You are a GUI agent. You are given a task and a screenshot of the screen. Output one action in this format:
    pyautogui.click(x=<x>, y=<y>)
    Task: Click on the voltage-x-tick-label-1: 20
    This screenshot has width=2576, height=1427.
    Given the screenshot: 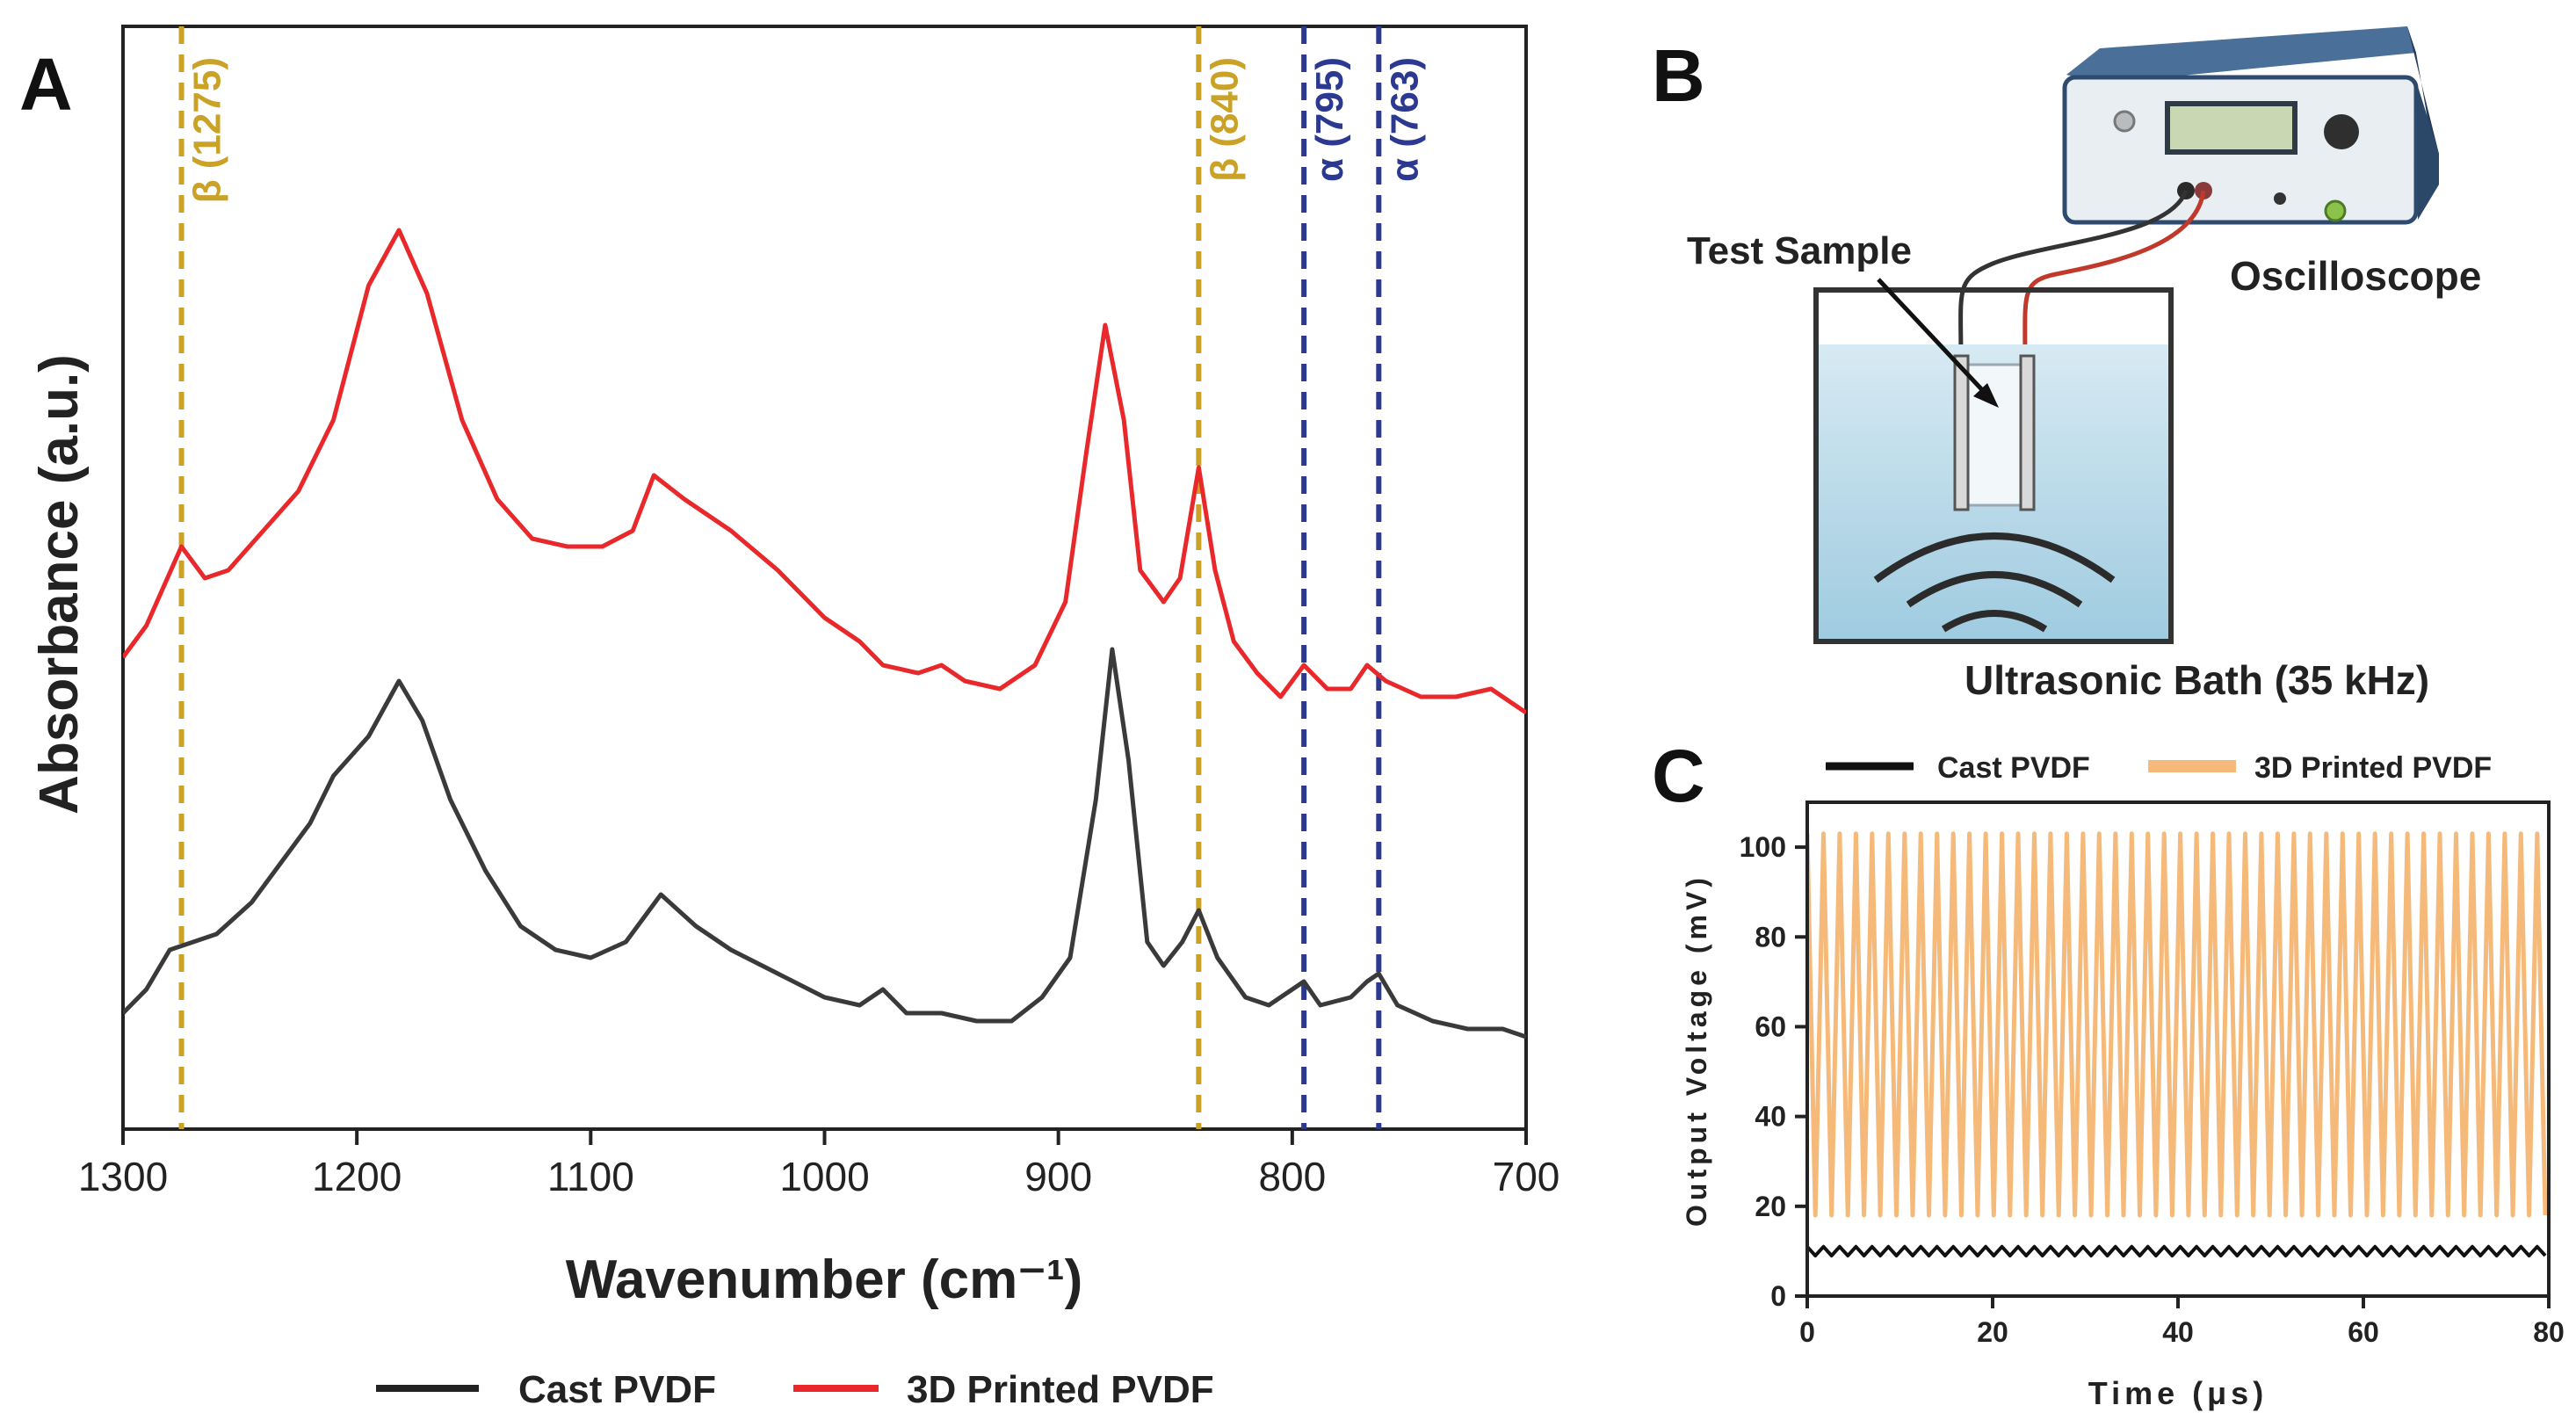 What is the action you would take?
    pyautogui.click(x=1992, y=1332)
    